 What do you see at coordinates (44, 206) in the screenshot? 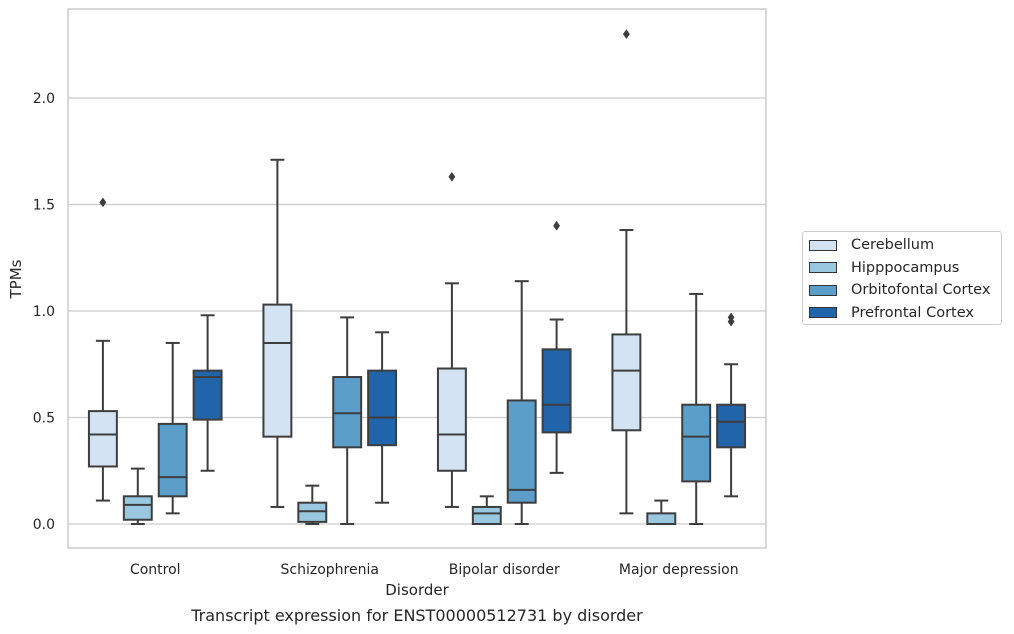
I see `y-tick-label: 1.5` at bounding box center [44, 206].